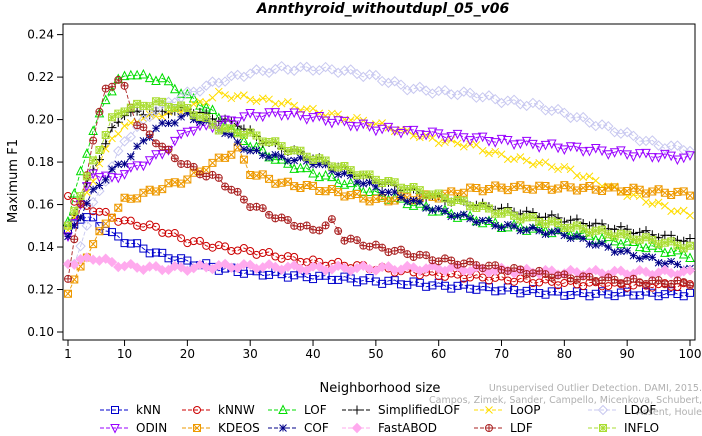  Describe the element at coordinates (40, 162) in the screenshot. I see `y-tick-label: 0.18` at that location.